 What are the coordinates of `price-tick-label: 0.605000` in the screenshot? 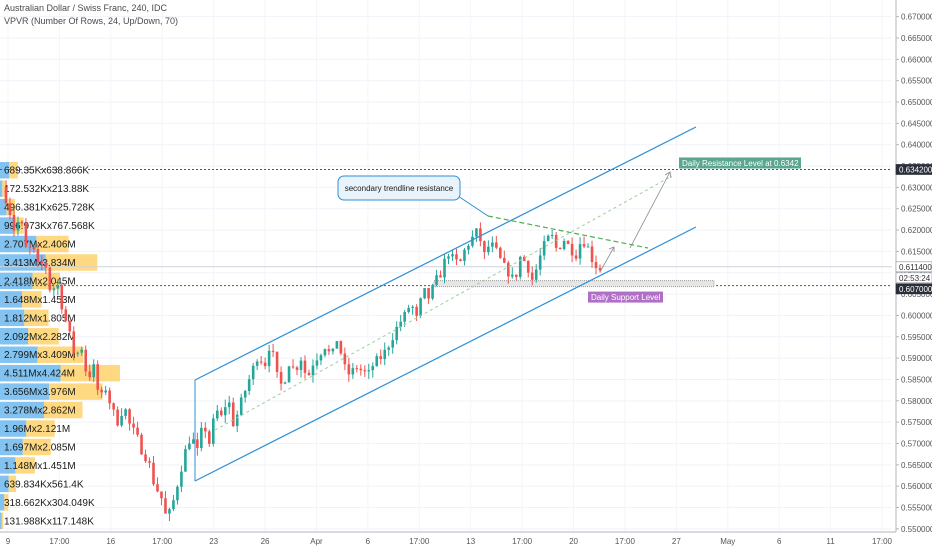 It's located at (916, 294).